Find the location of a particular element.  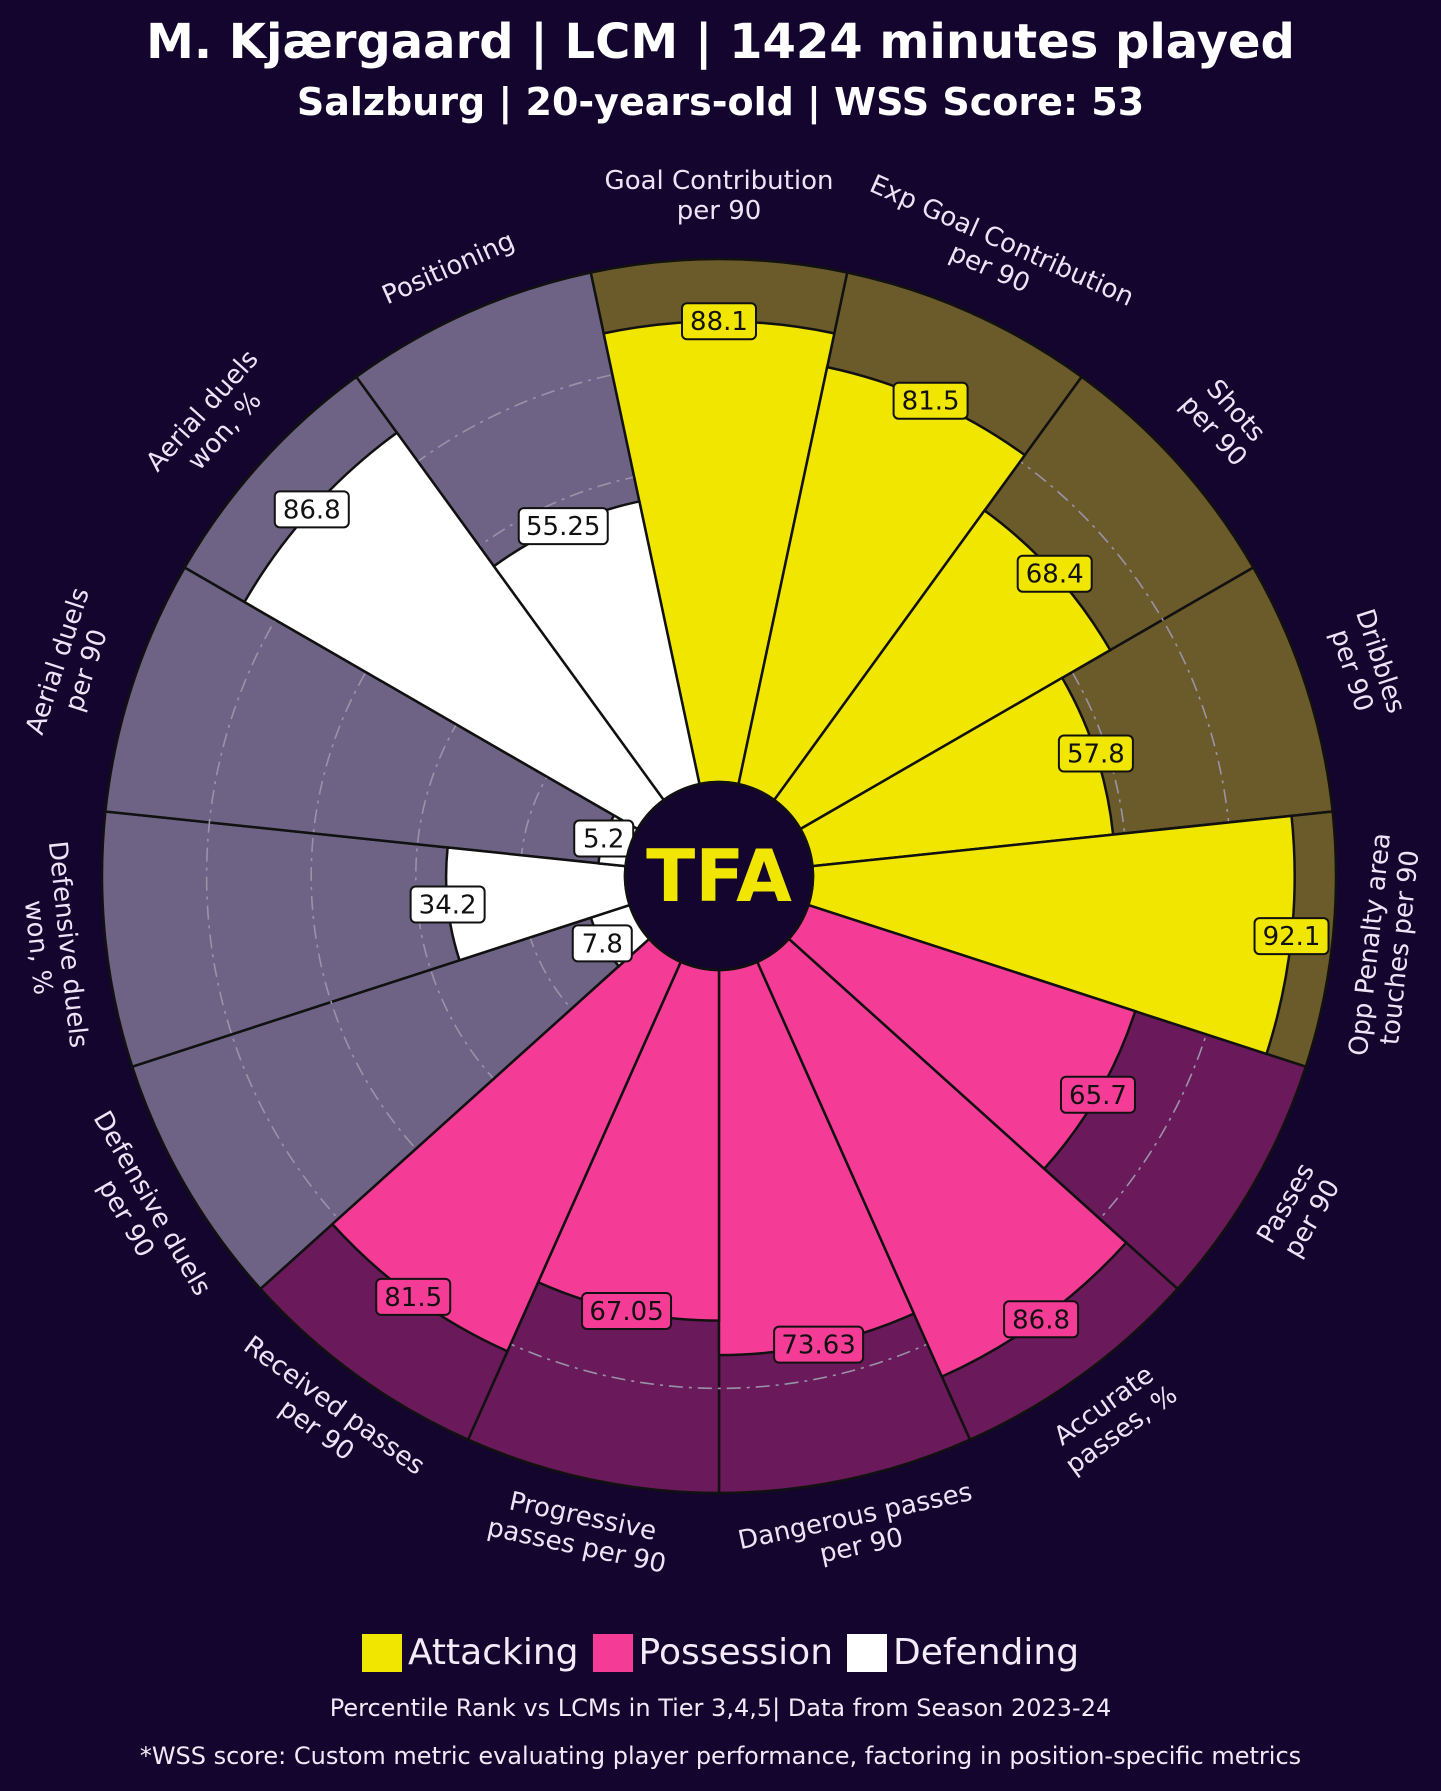

category-label: Dangerous passesper 90 is located at coordinates (859, 1531).